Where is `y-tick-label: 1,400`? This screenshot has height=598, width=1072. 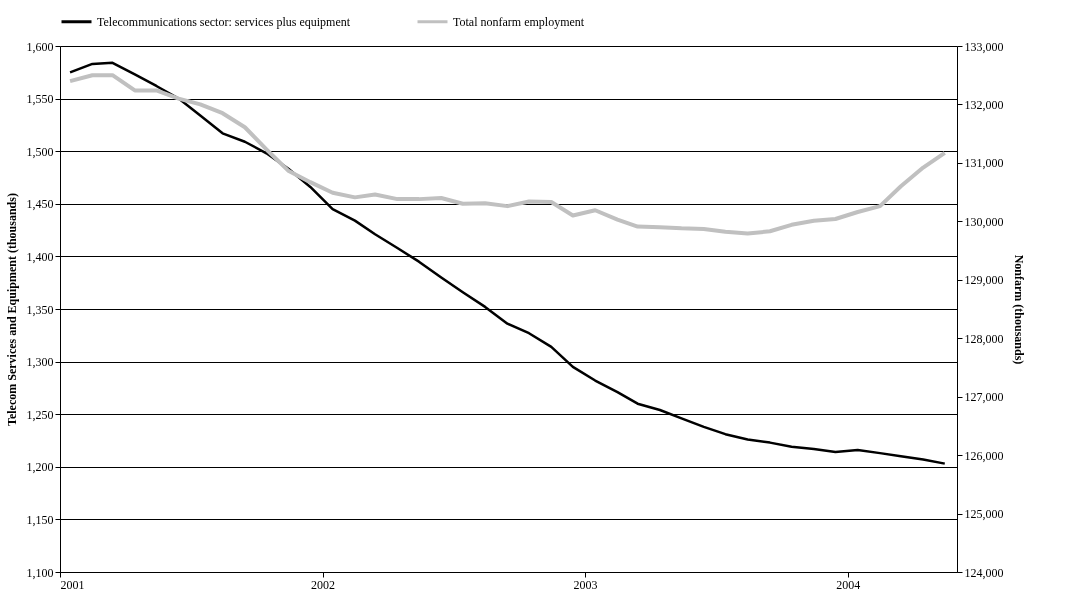
y-tick-label: 1,400 is located at coordinates (40, 256).